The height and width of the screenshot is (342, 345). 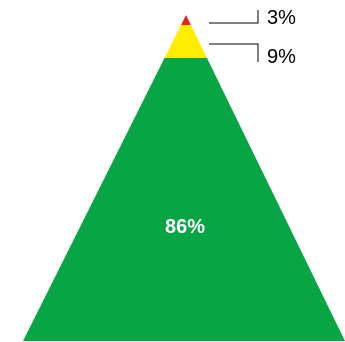 What do you see at coordinates (234, 36) in the screenshot?
I see `leader-lines` at bounding box center [234, 36].